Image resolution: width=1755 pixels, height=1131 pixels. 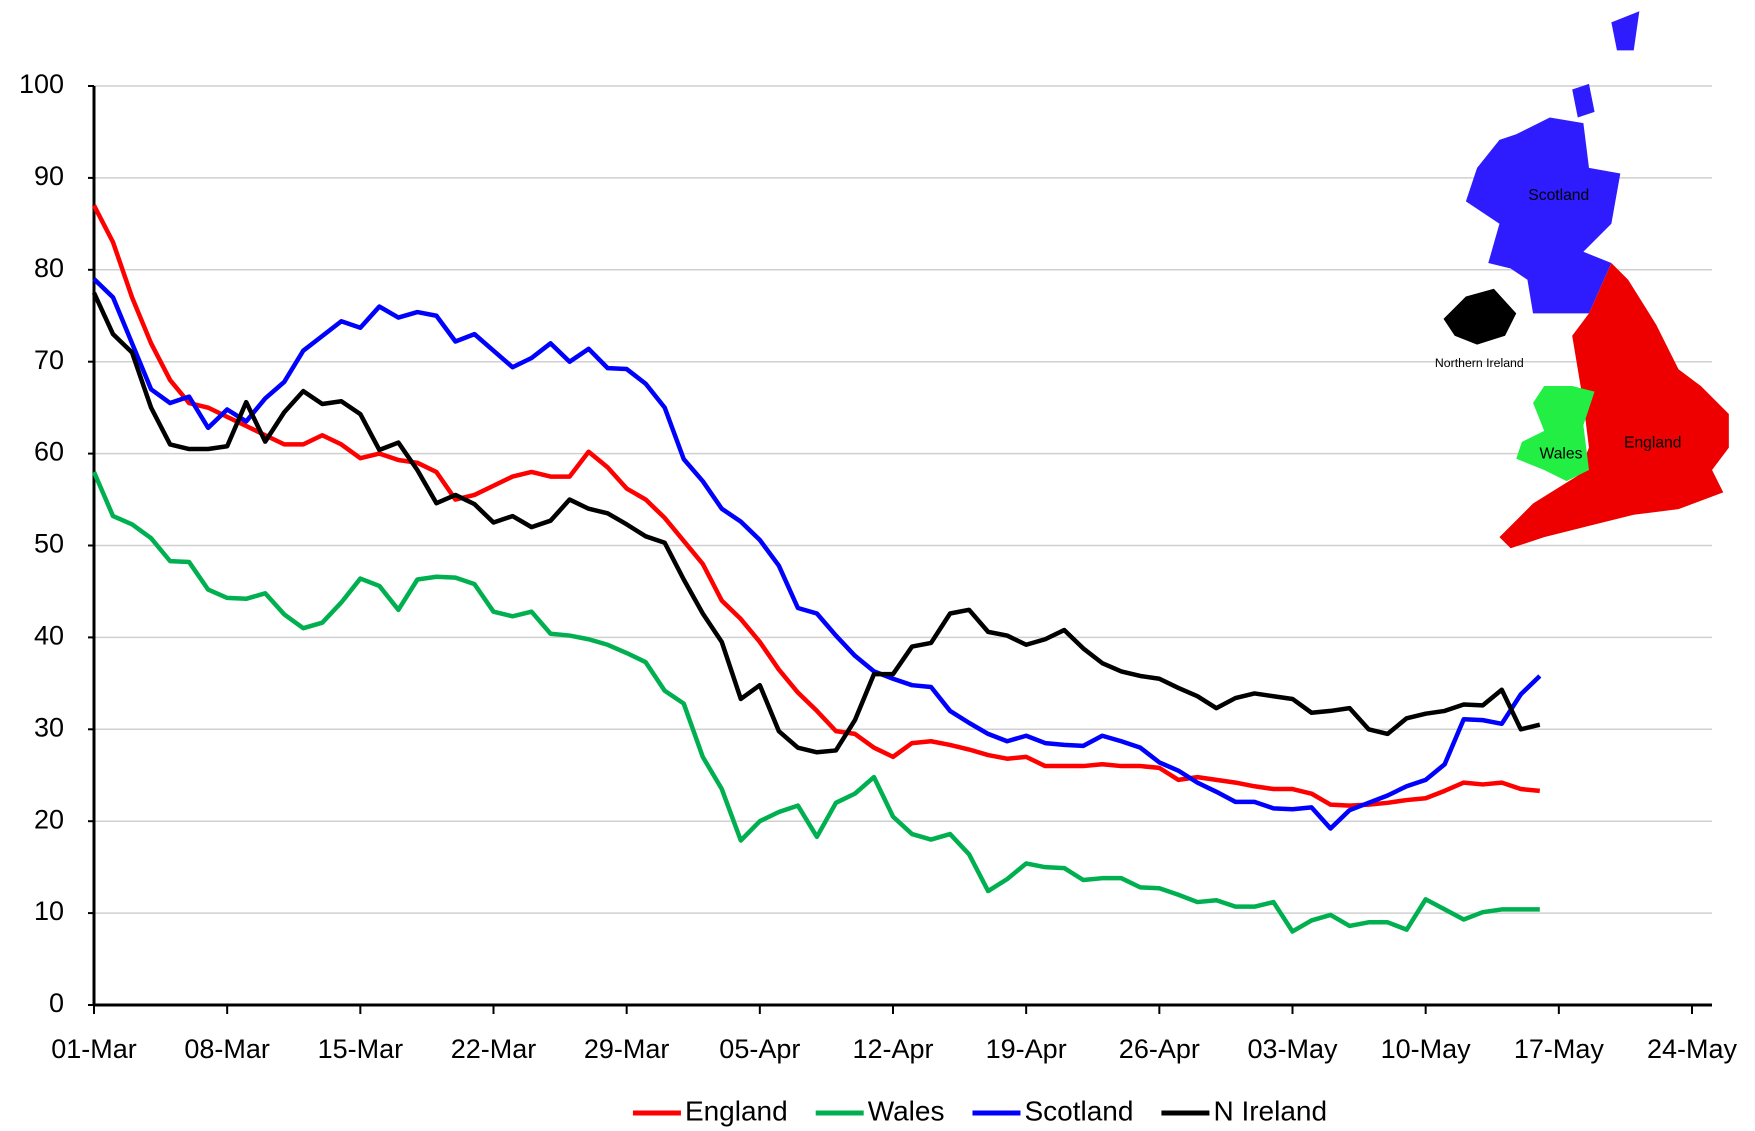 I want to click on x-tick-label: 26-Apr, so click(x=1159, y=1049).